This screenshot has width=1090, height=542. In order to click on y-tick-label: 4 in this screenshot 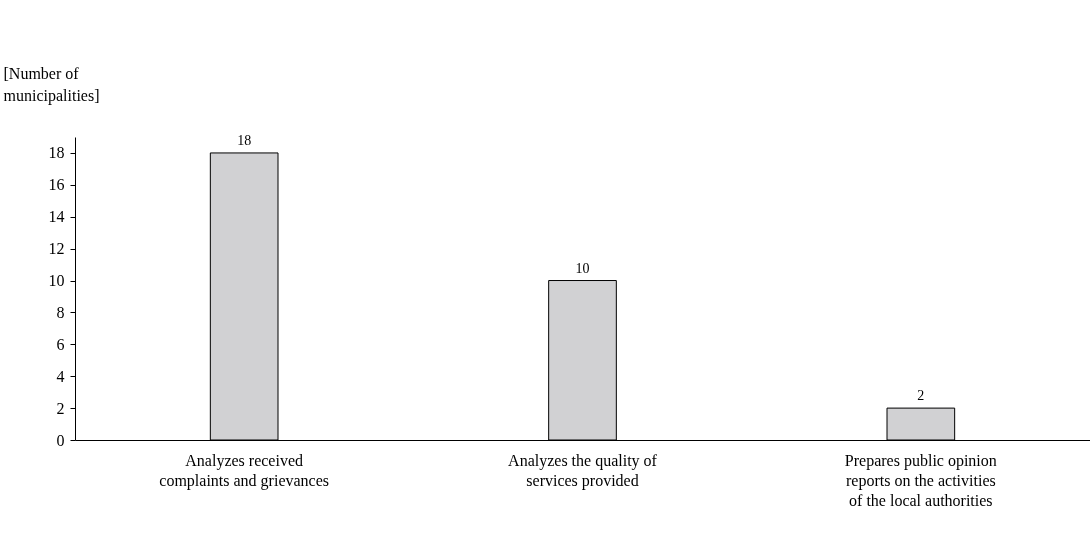, I will do `click(60, 376)`.